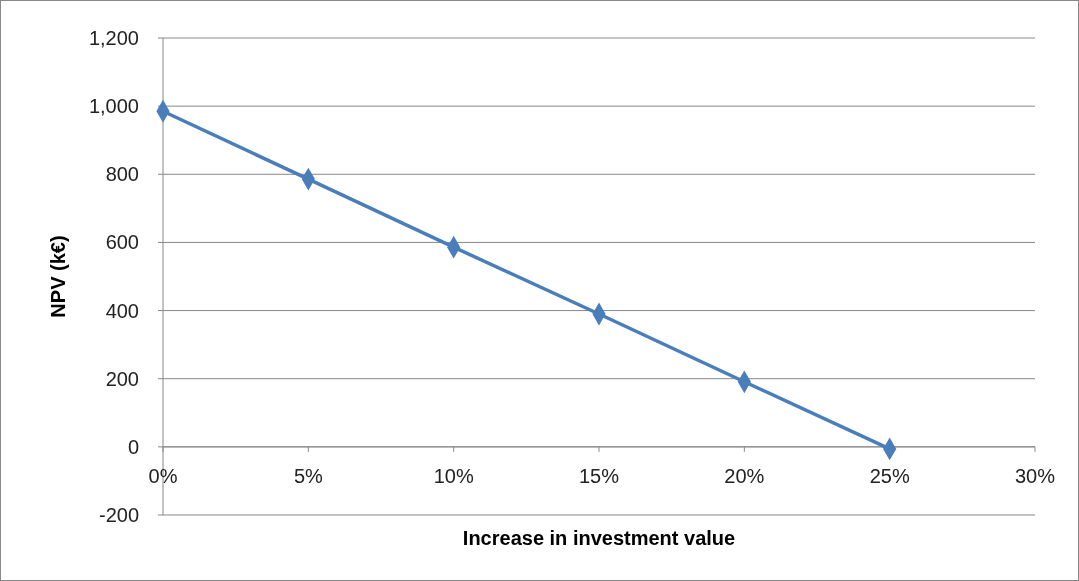  What do you see at coordinates (308, 475) in the screenshot?
I see `x-tick-label: 5%` at bounding box center [308, 475].